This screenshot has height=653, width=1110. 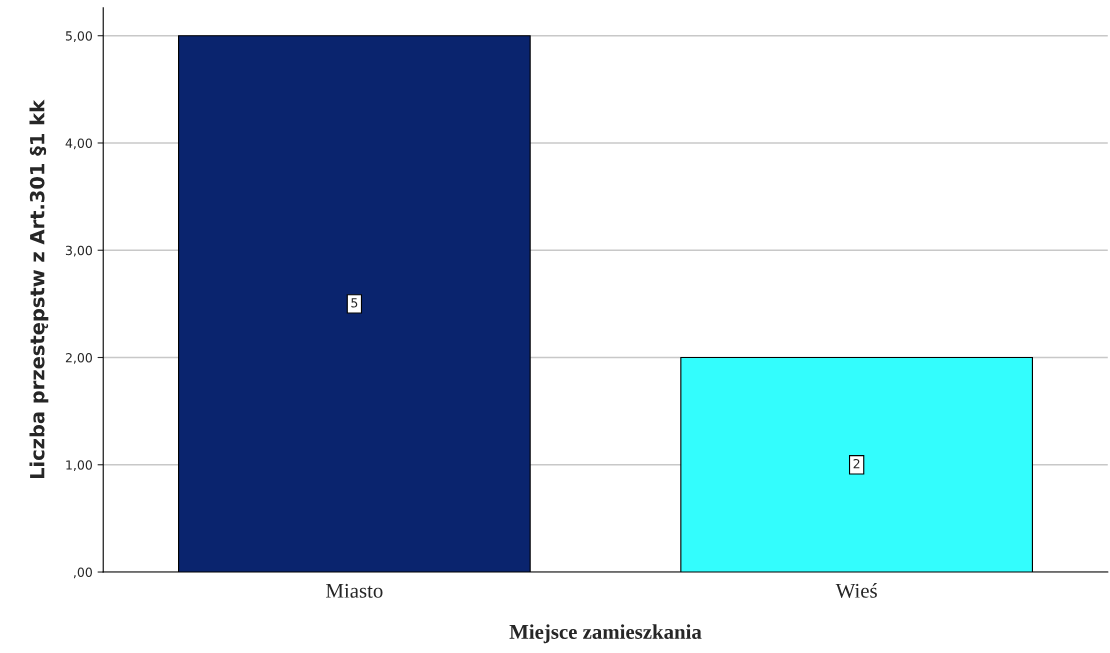 I want to click on data-label: 2, so click(x=856, y=463).